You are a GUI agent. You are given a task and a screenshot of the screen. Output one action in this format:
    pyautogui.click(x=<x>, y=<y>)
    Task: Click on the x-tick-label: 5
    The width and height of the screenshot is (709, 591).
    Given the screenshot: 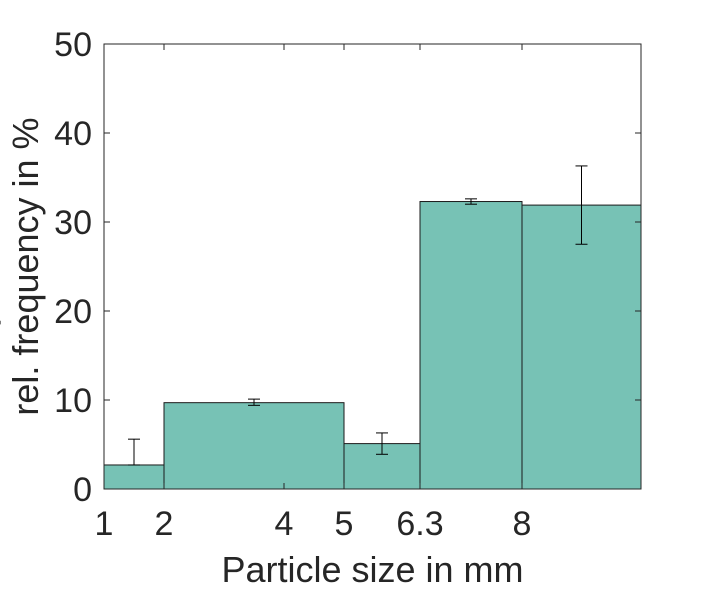 What is the action you would take?
    pyautogui.click(x=344, y=524)
    